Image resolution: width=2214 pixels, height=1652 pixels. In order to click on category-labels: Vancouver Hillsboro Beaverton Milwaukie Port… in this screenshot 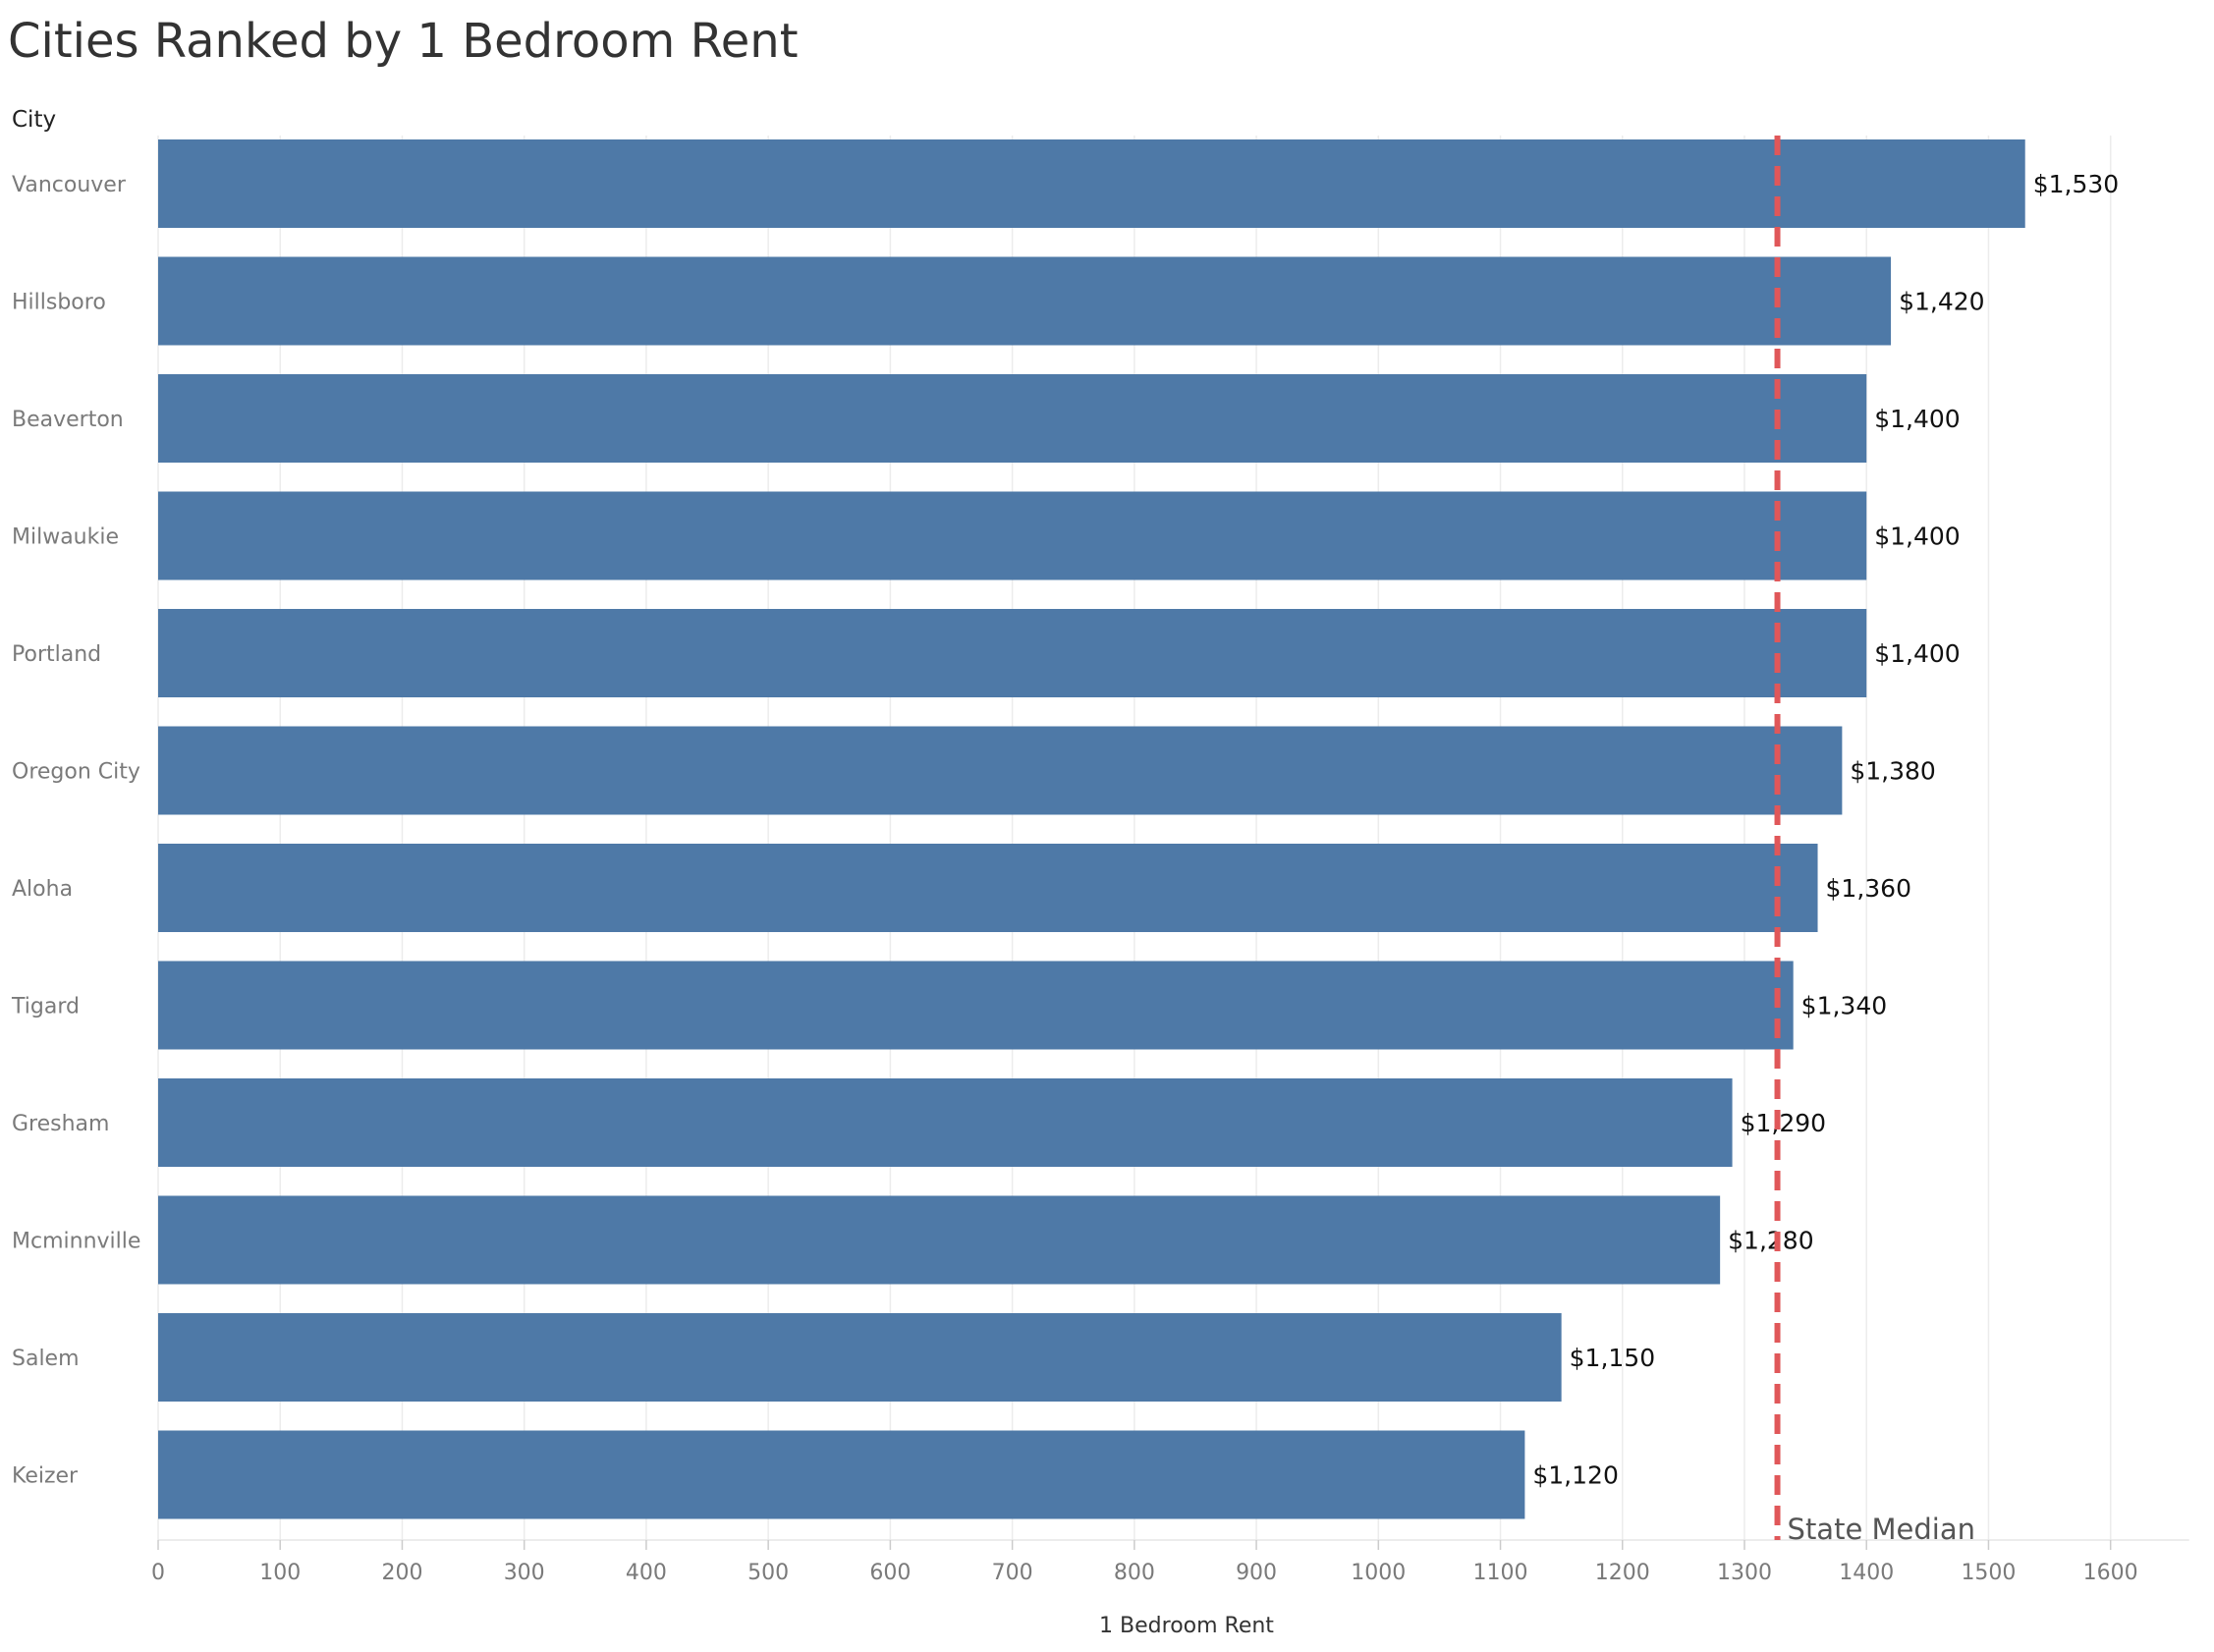, I will do `click(75, 831)`.